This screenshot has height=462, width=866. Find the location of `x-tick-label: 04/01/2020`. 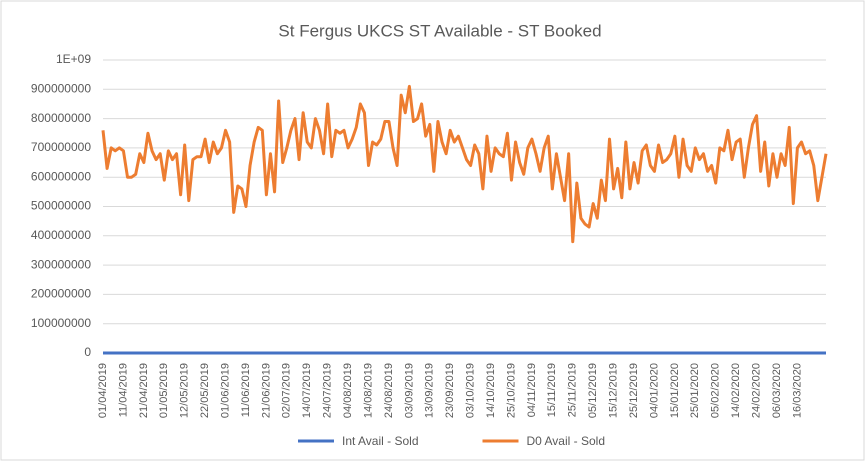

x-tick-label: 04/01/2020 is located at coordinates (654, 390).